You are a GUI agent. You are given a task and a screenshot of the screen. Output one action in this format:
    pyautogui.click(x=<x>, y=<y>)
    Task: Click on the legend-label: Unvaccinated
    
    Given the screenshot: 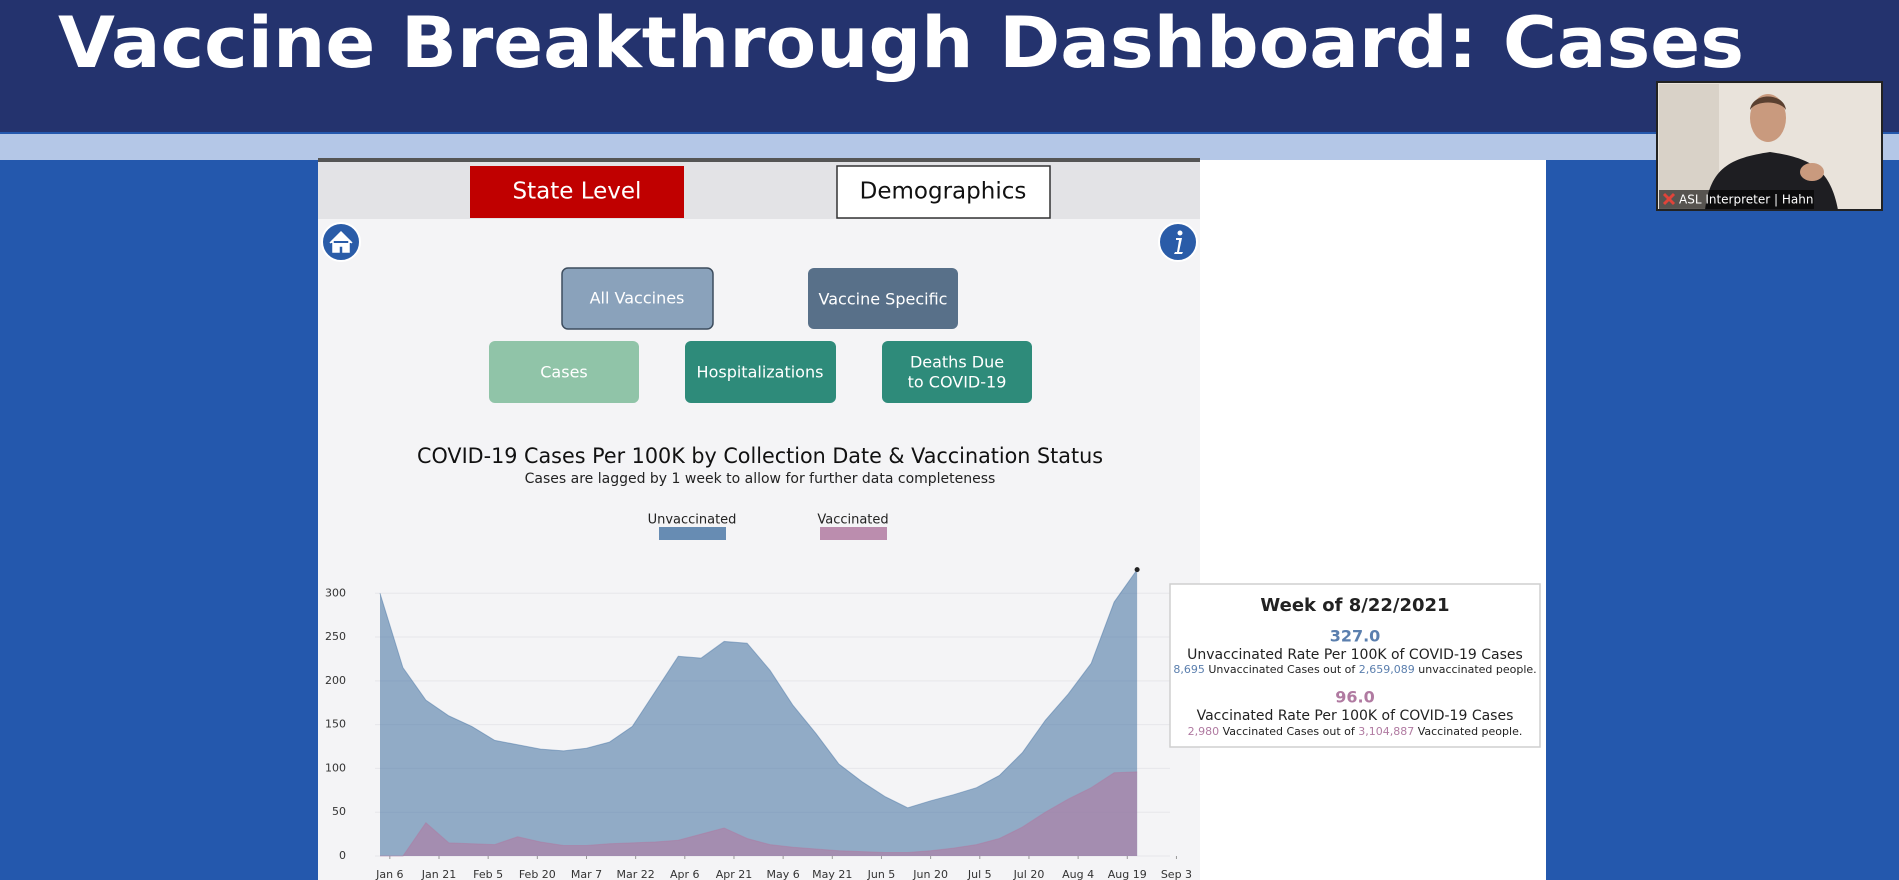 What is the action you would take?
    pyautogui.click(x=692, y=520)
    